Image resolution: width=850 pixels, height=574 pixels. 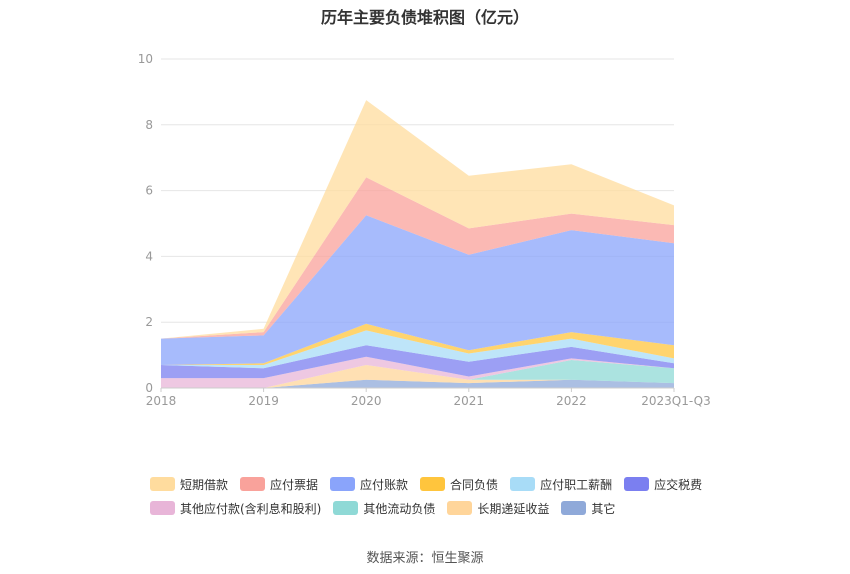 I want to click on legend-item: 应付票据, so click(x=279, y=484).